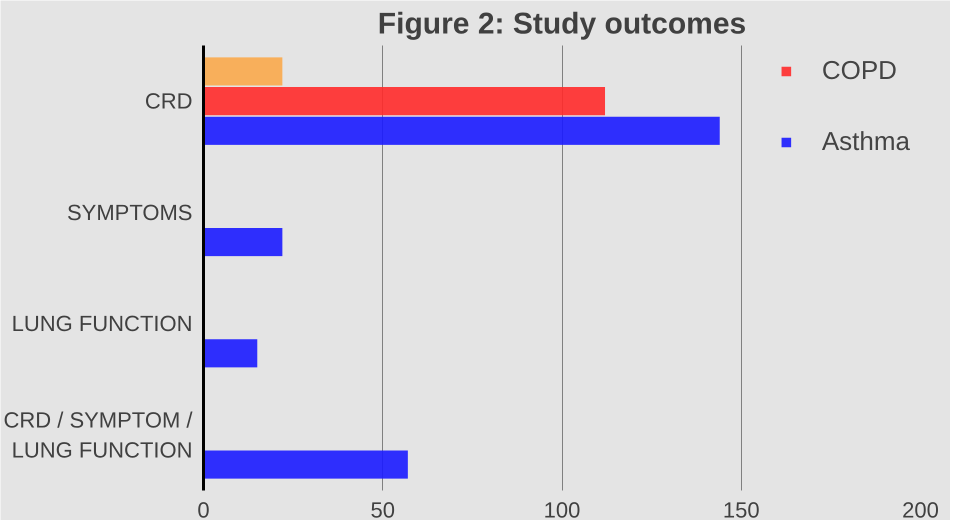  Describe the element at coordinates (382, 510) in the screenshot. I see `x-tick-label: 50` at that location.